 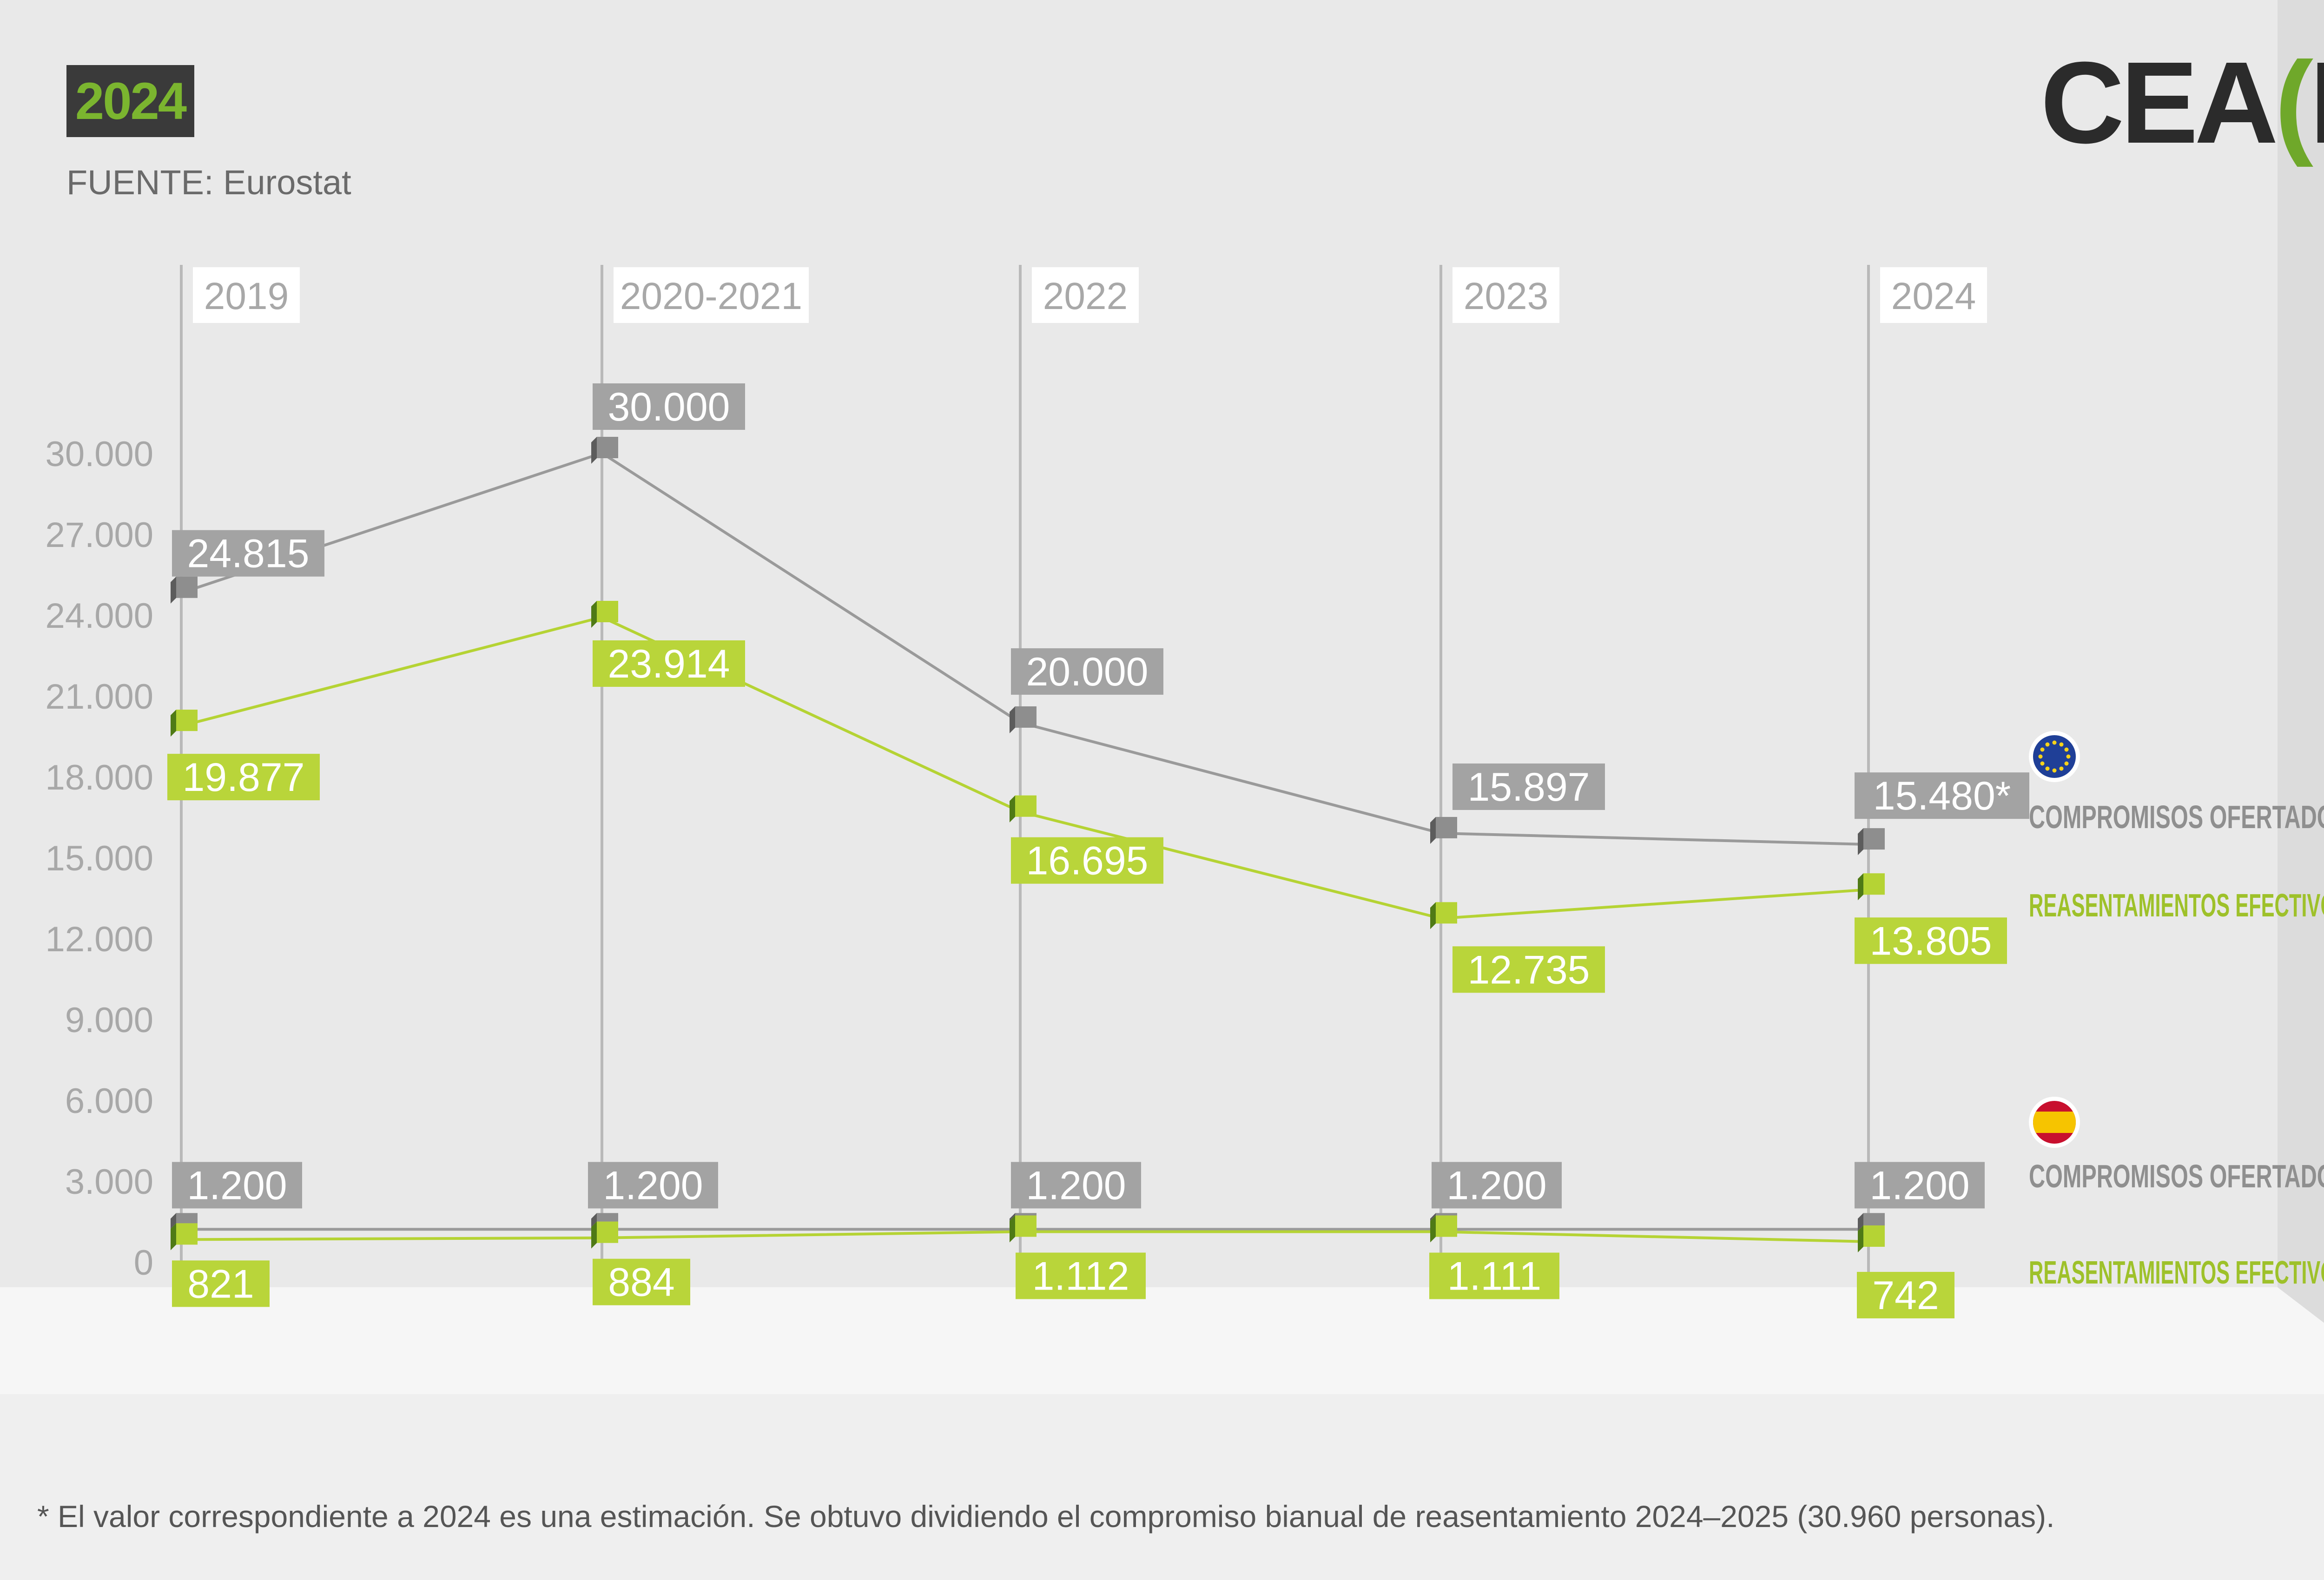 What do you see at coordinates (130, 101) in the screenshot?
I see `year-badge: 2024` at bounding box center [130, 101].